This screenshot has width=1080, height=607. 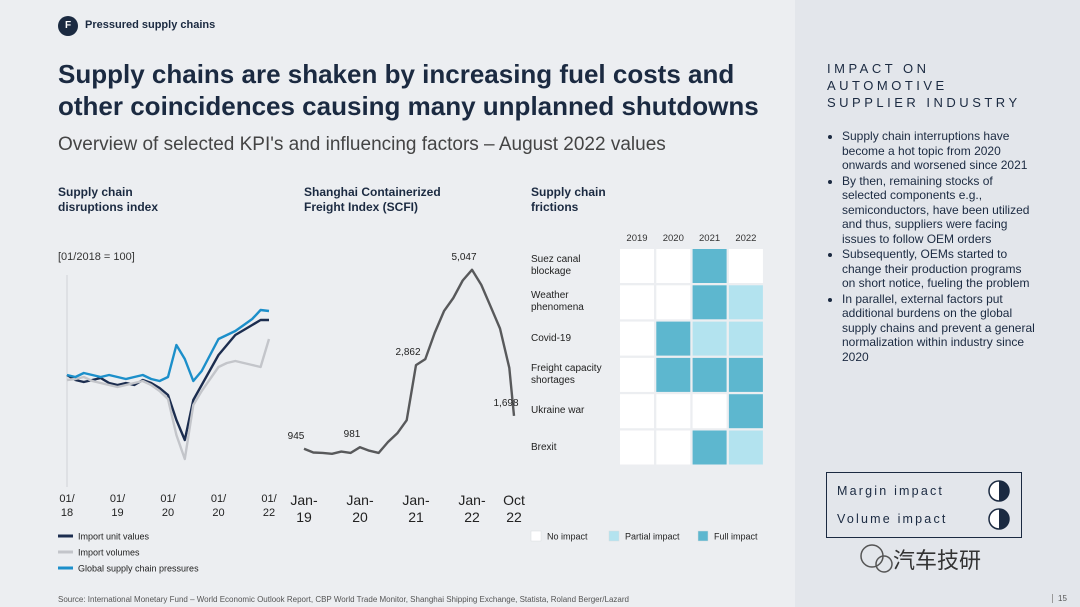 What do you see at coordinates (117, 506) in the screenshot?
I see `x-tick-label: 01/ 19` at bounding box center [117, 506].